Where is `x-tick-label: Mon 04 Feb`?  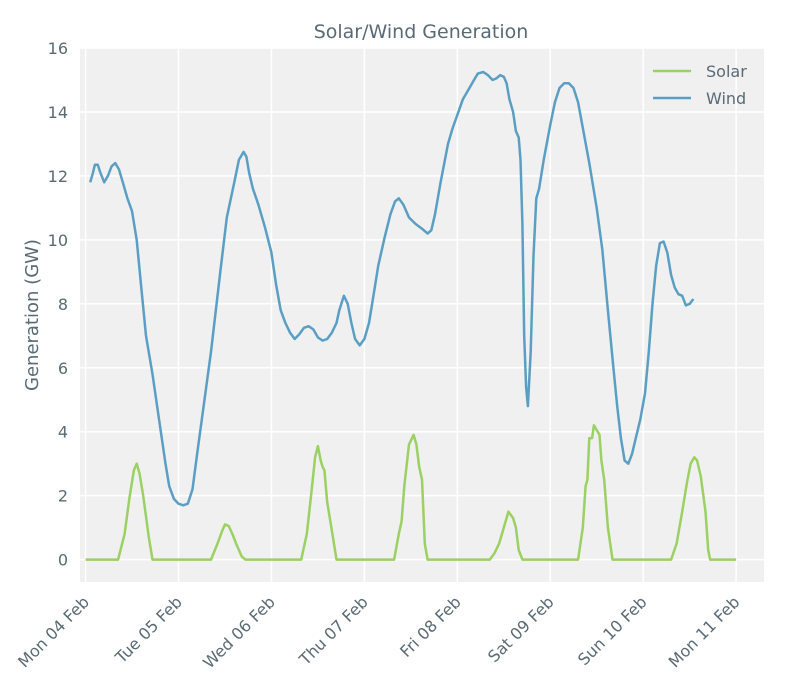
x-tick-label: Mon 04 Feb is located at coordinates (53, 631).